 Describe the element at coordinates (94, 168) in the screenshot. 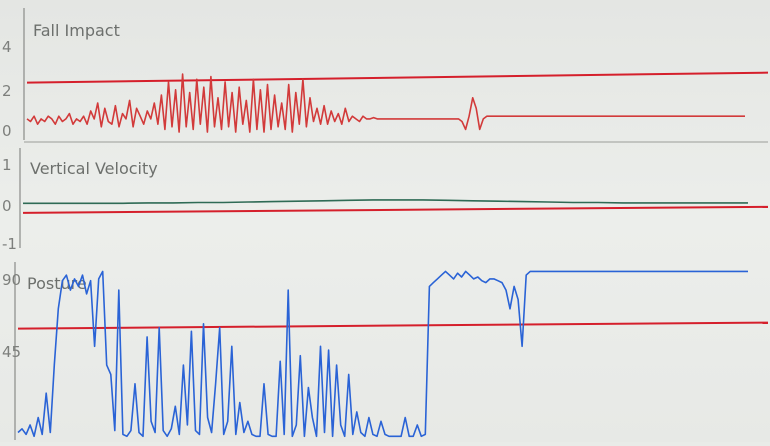

I see `chart-title: Vertical Velocity` at that location.